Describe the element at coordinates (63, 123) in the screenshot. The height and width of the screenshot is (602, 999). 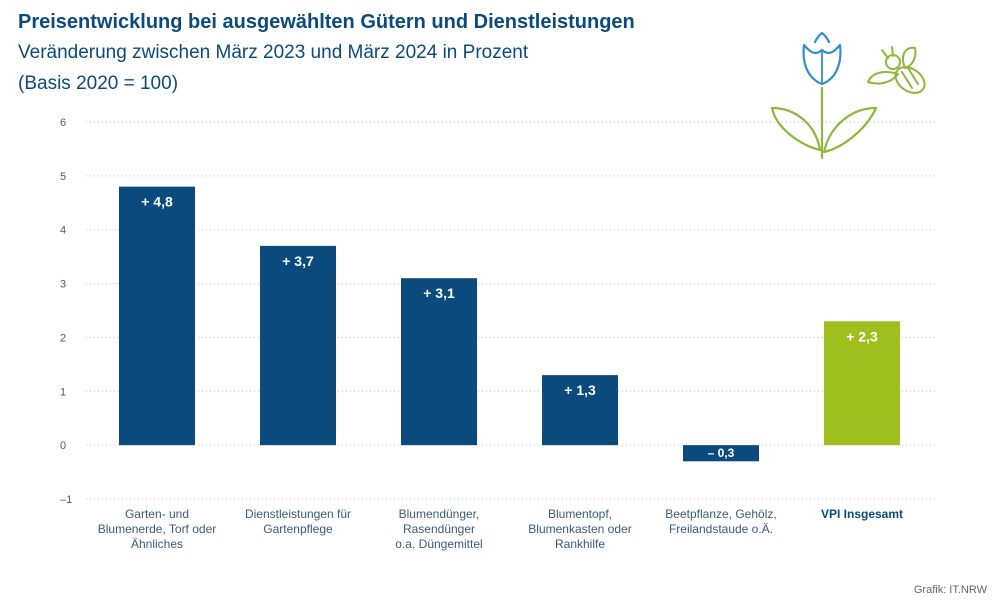
I see `y-tick-label: 6` at that location.